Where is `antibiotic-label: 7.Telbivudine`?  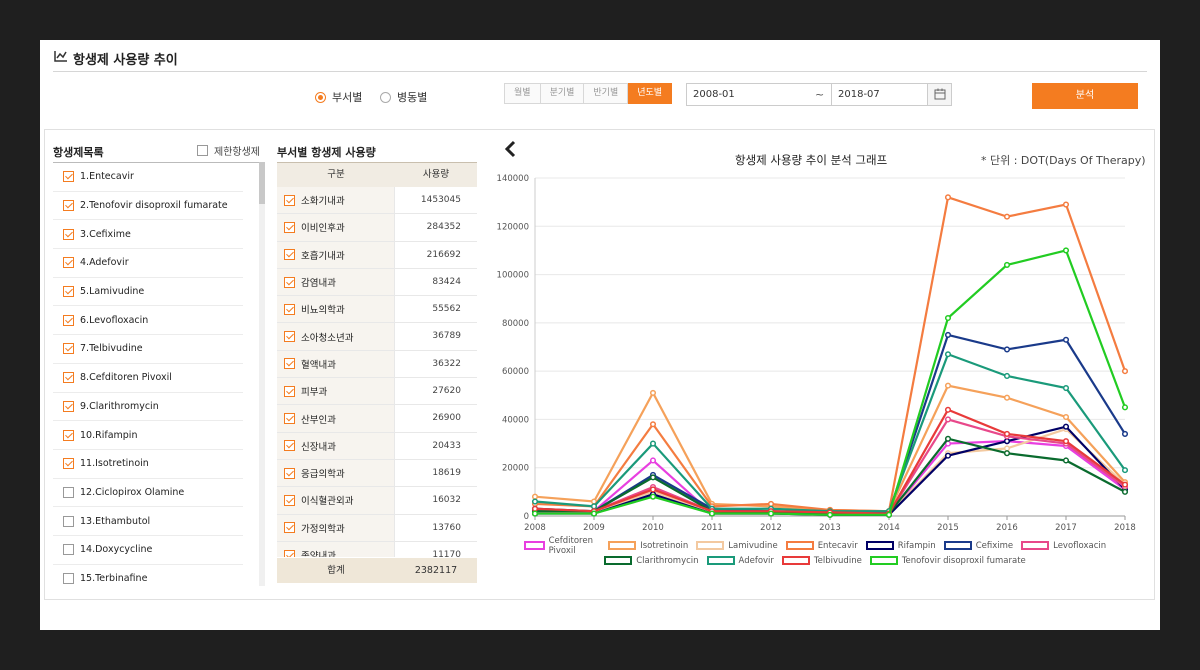
antibiotic-label: 7.Telbivudine is located at coordinates (111, 349).